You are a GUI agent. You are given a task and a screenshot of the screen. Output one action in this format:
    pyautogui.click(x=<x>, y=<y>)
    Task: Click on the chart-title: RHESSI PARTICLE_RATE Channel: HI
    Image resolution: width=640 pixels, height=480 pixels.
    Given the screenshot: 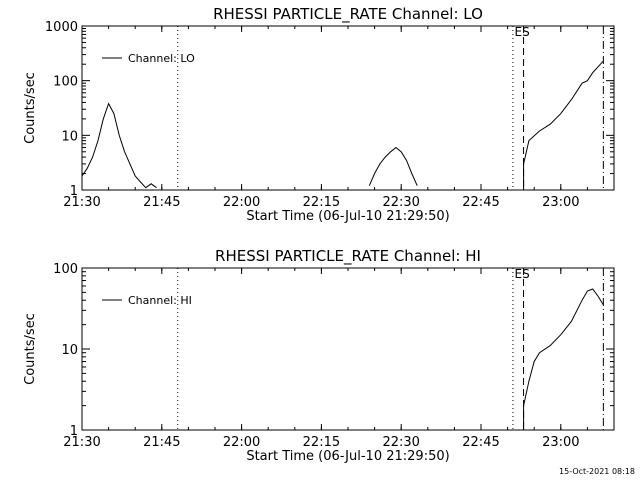 What is the action you would take?
    pyautogui.click(x=348, y=256)
    